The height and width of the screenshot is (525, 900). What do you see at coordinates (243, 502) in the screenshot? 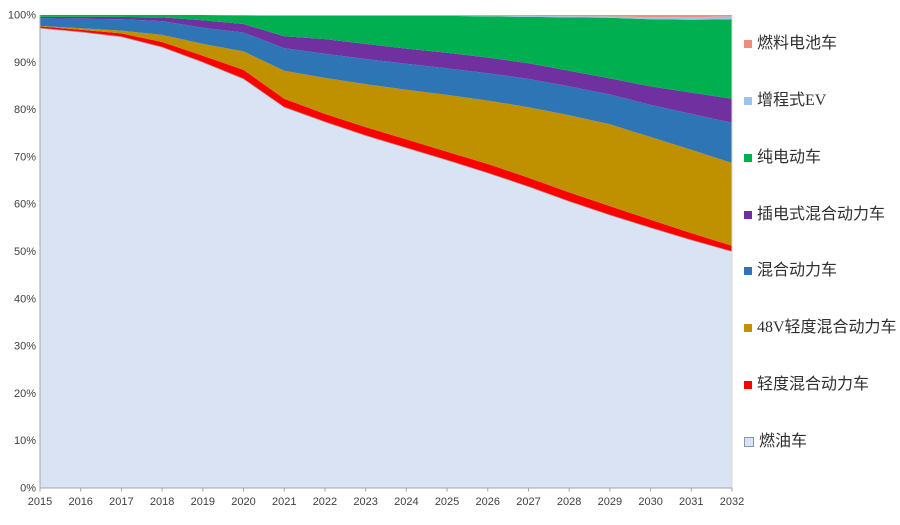
I see `x-axis-label: 2020` at bounding box center [243, 502].